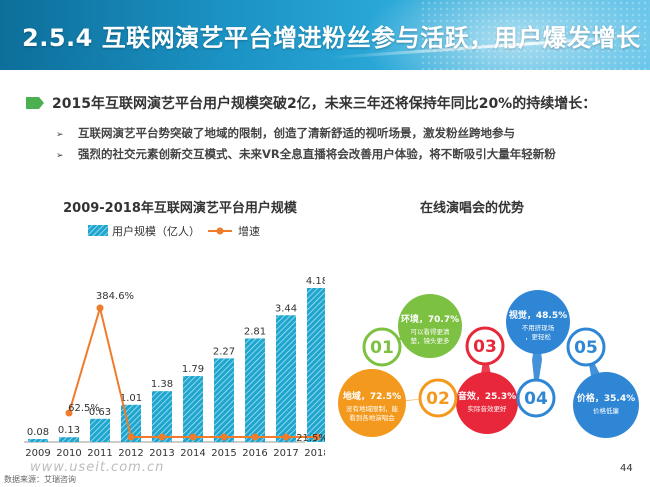 This screenshot has height=487, width=650. I want to click on growth-label-2011: 384.6%, so click(115, 296).